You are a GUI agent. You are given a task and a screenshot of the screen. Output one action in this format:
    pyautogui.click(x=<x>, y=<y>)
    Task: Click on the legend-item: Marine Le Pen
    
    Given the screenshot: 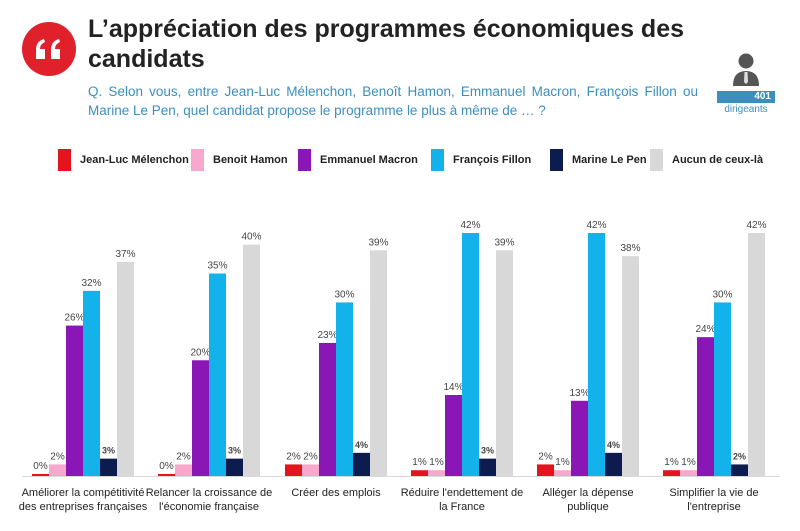 What is the action you would take?
    pyautogui.click(x=598, y=160)
    